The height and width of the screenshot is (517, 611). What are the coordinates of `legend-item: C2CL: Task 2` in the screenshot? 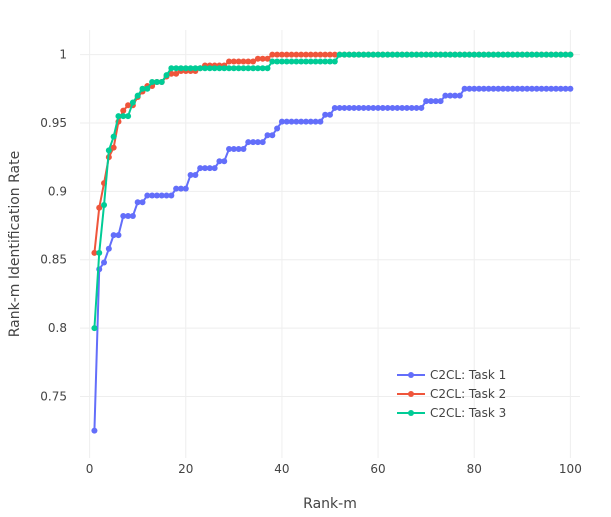 It's located at (451, 394).